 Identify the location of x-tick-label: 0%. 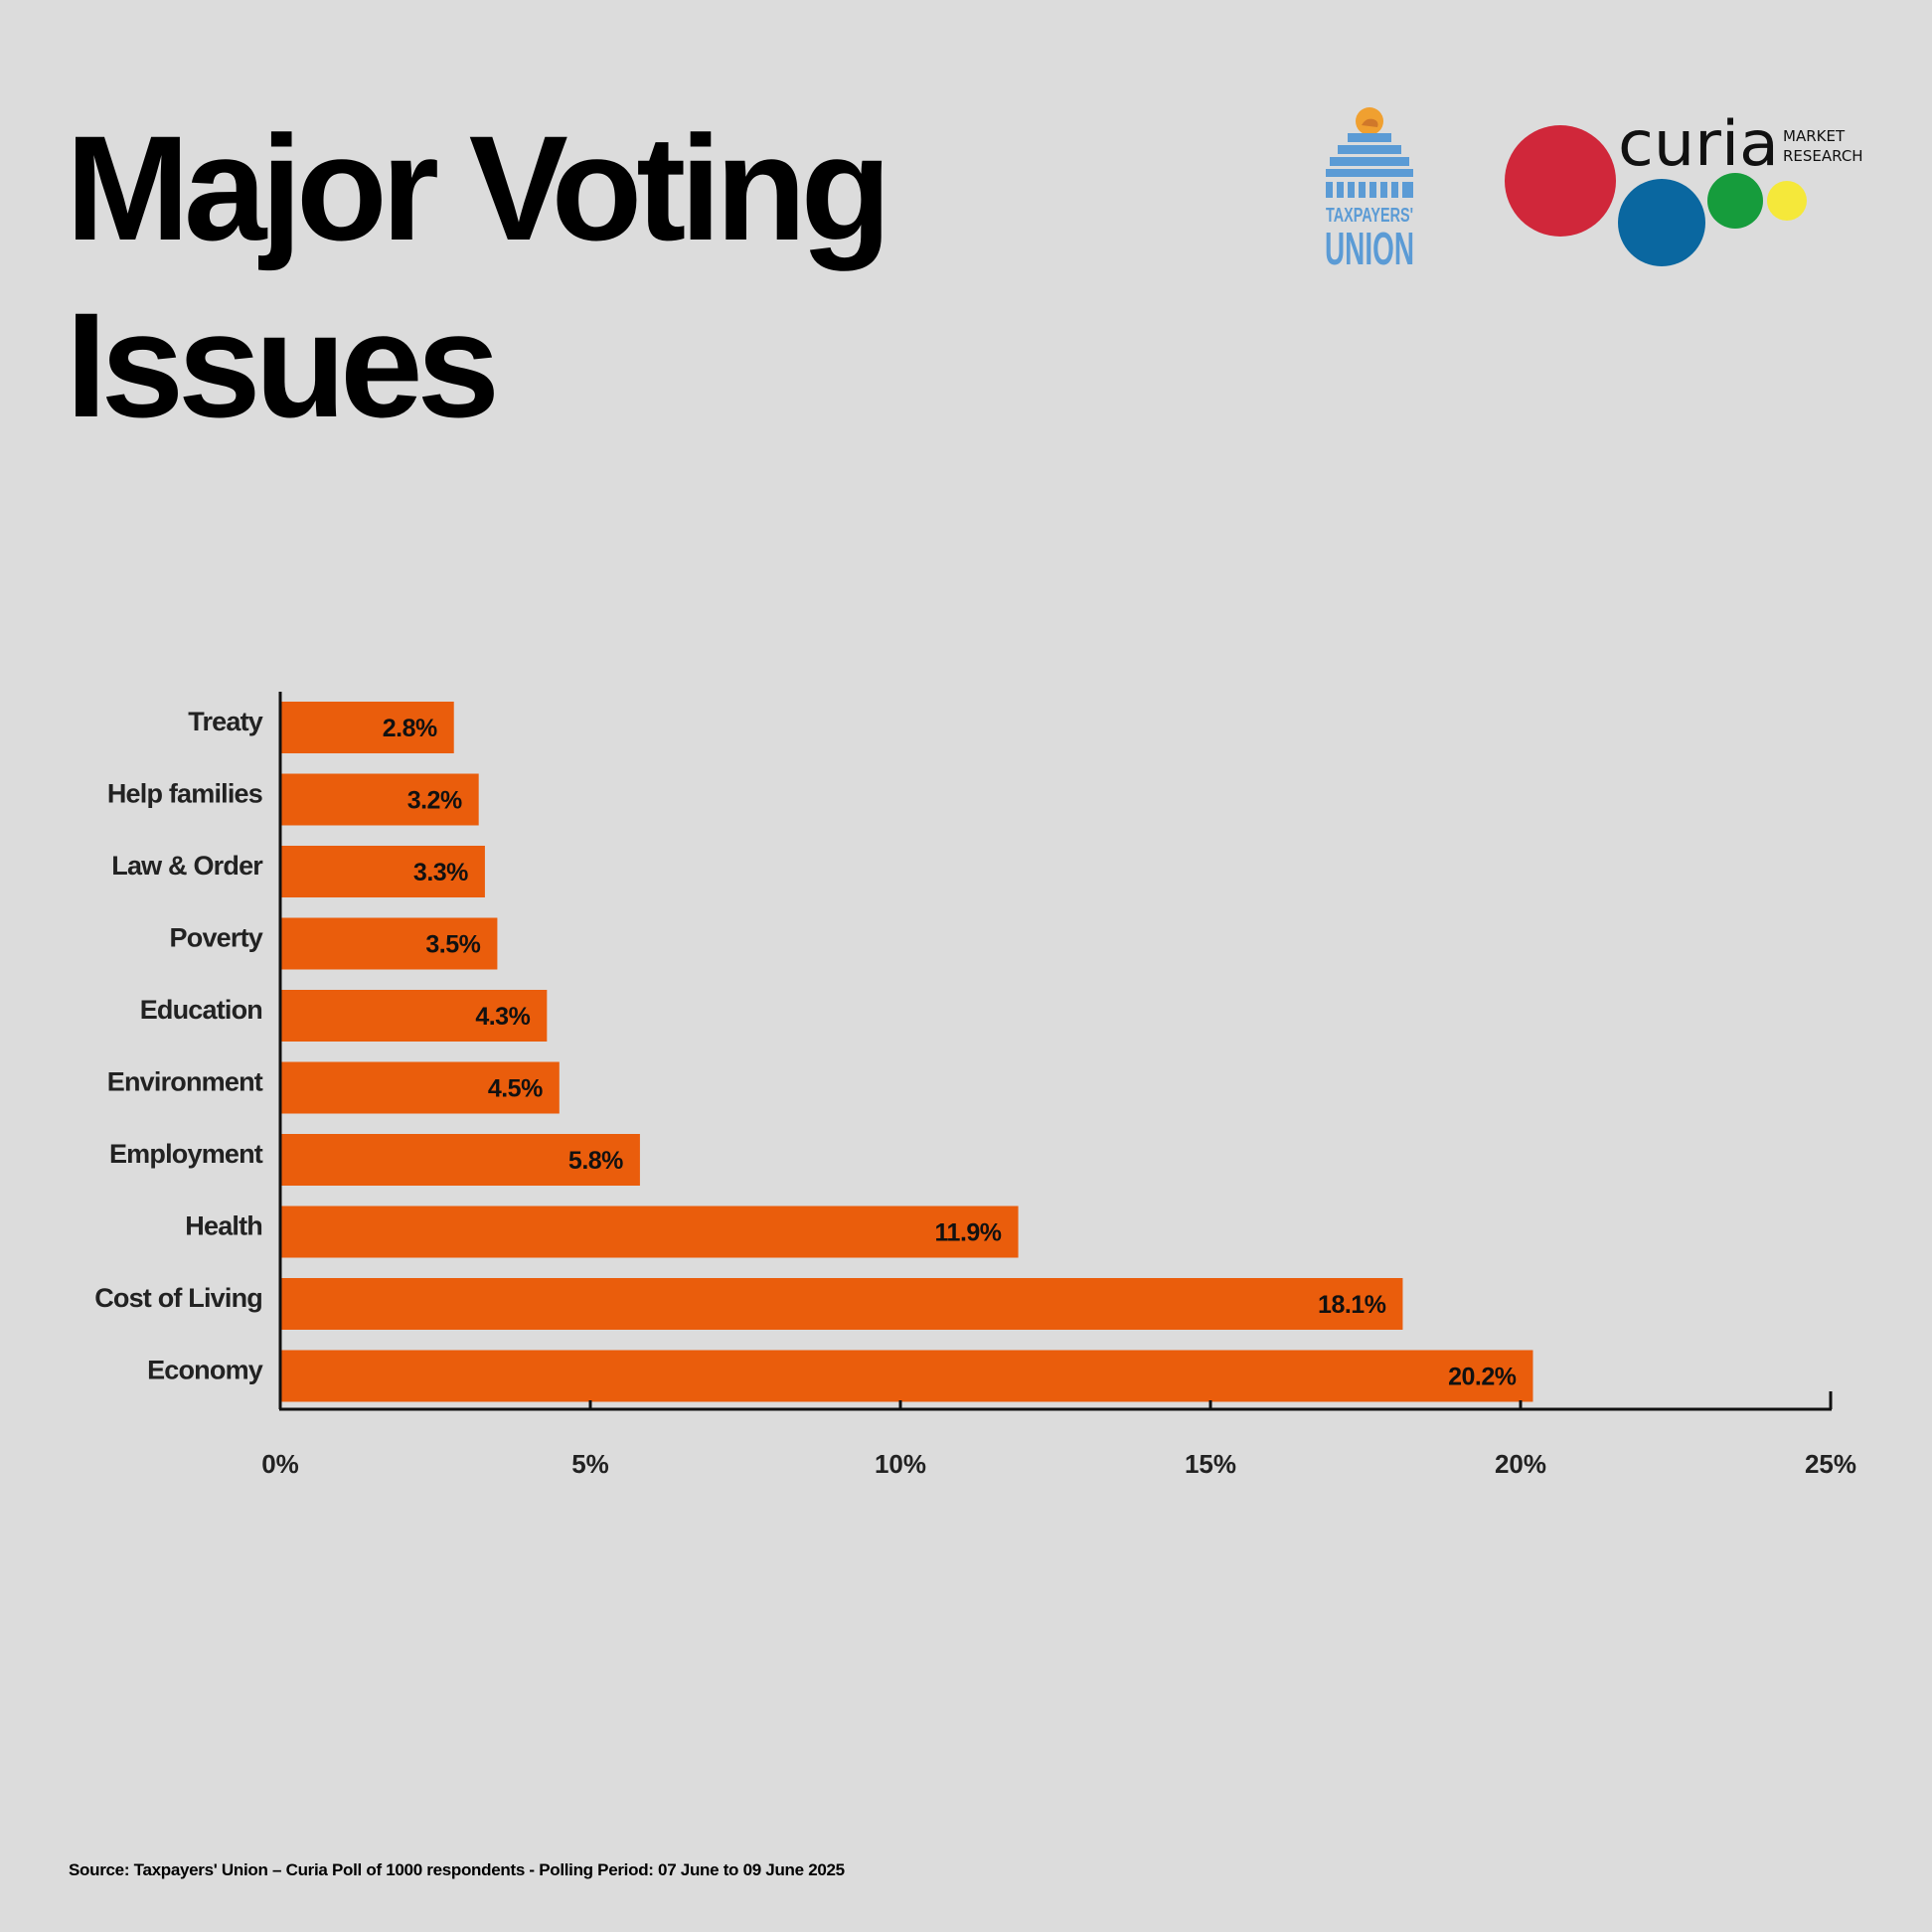
(280, 1464).